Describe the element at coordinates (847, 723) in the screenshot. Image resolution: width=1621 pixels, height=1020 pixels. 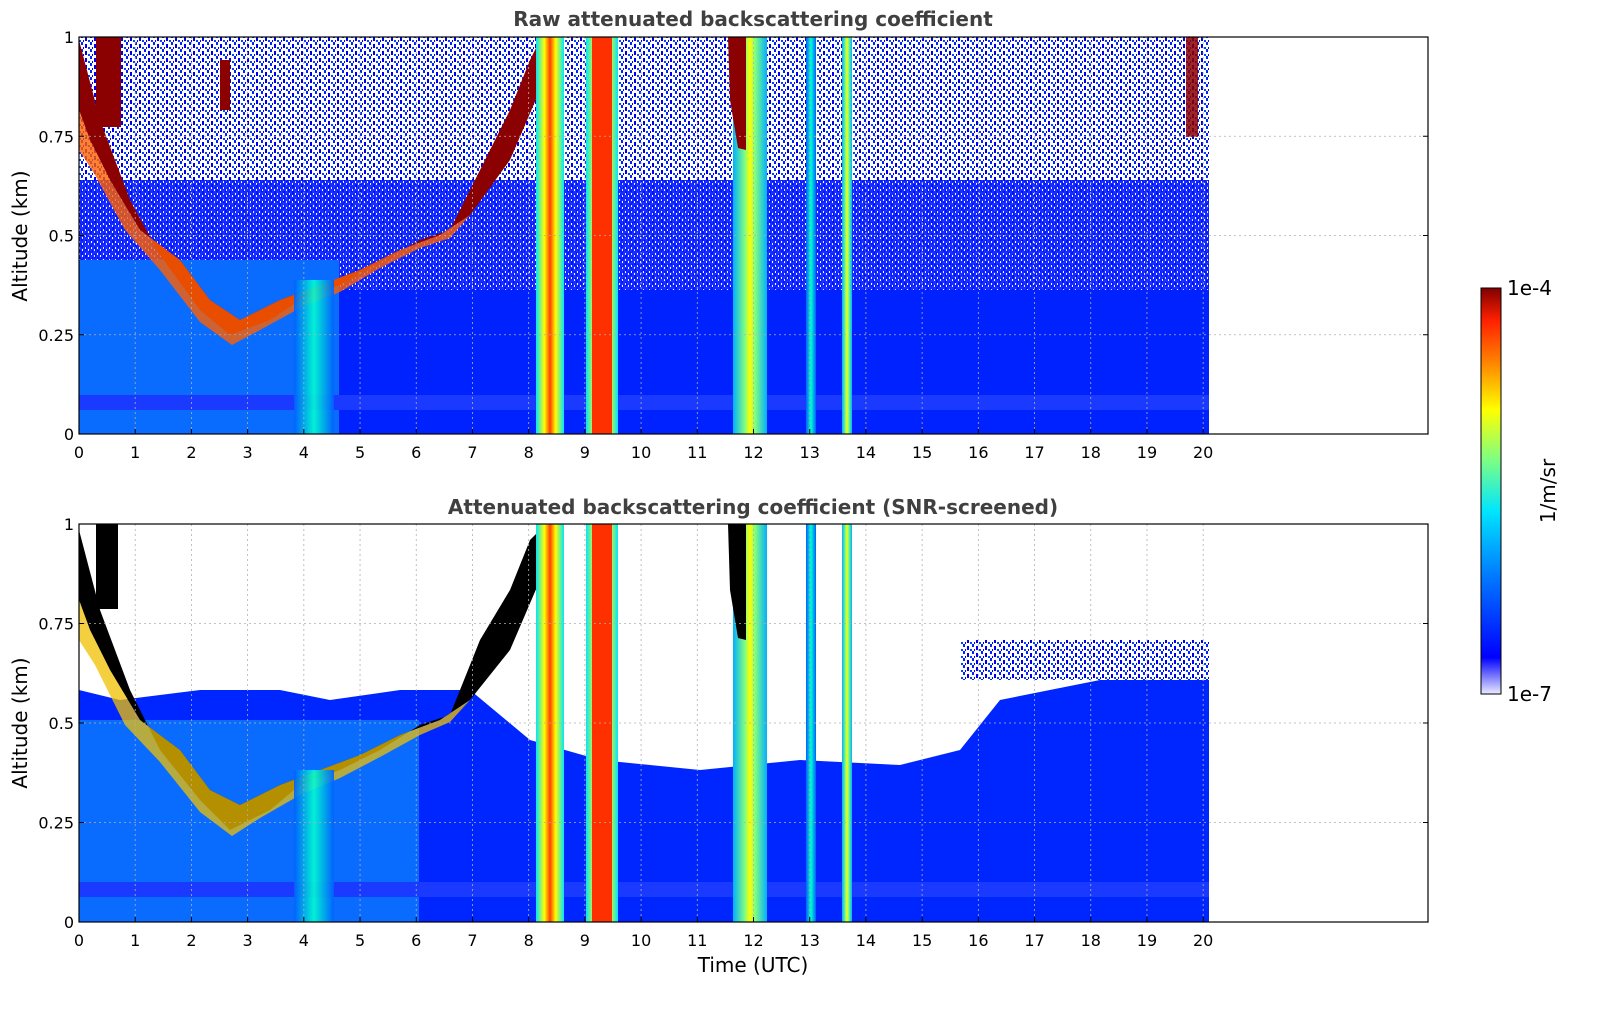
I see `p2-band-13-7h` at that location.